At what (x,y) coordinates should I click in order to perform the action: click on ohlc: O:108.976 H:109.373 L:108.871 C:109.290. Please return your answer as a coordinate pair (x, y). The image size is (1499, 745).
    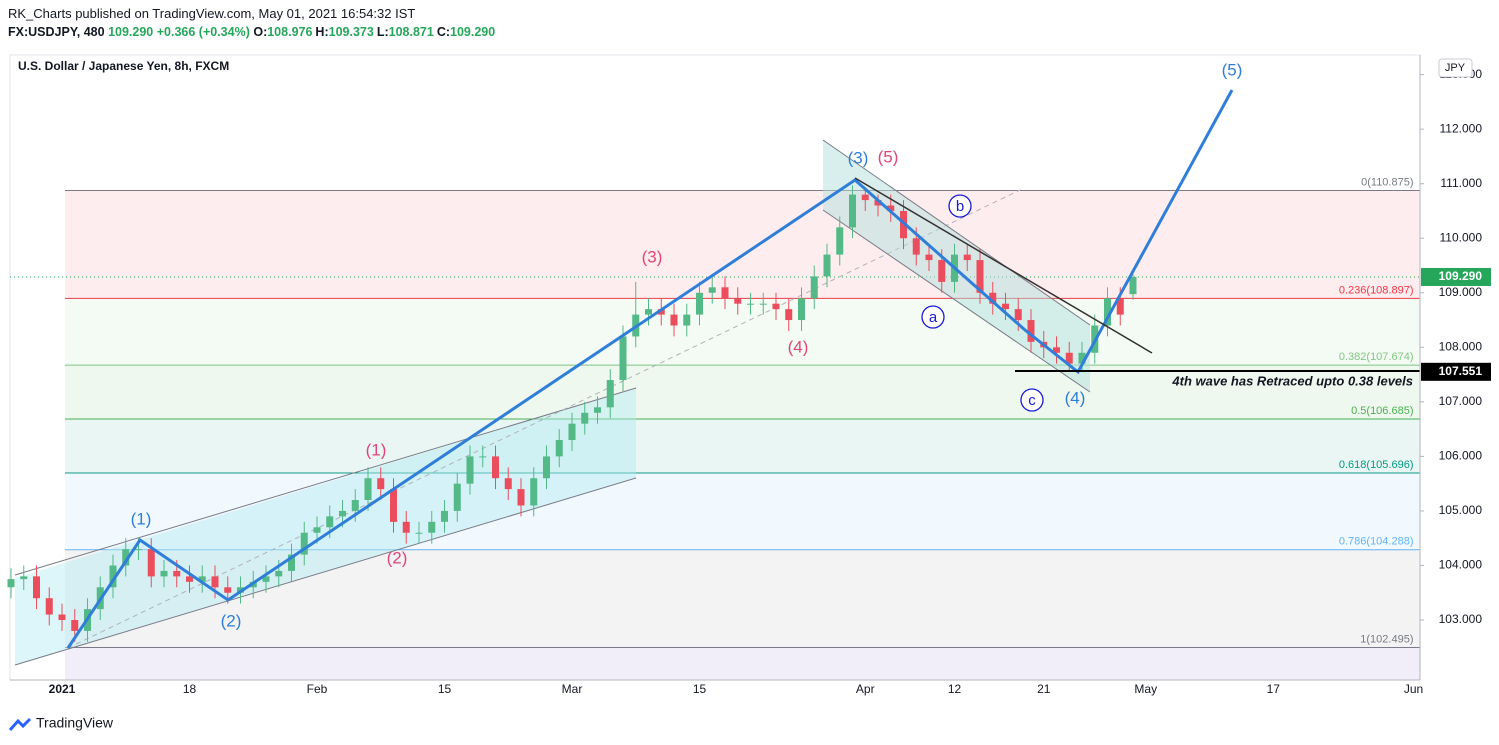
    Looking at the image, I should click on (375, 32).